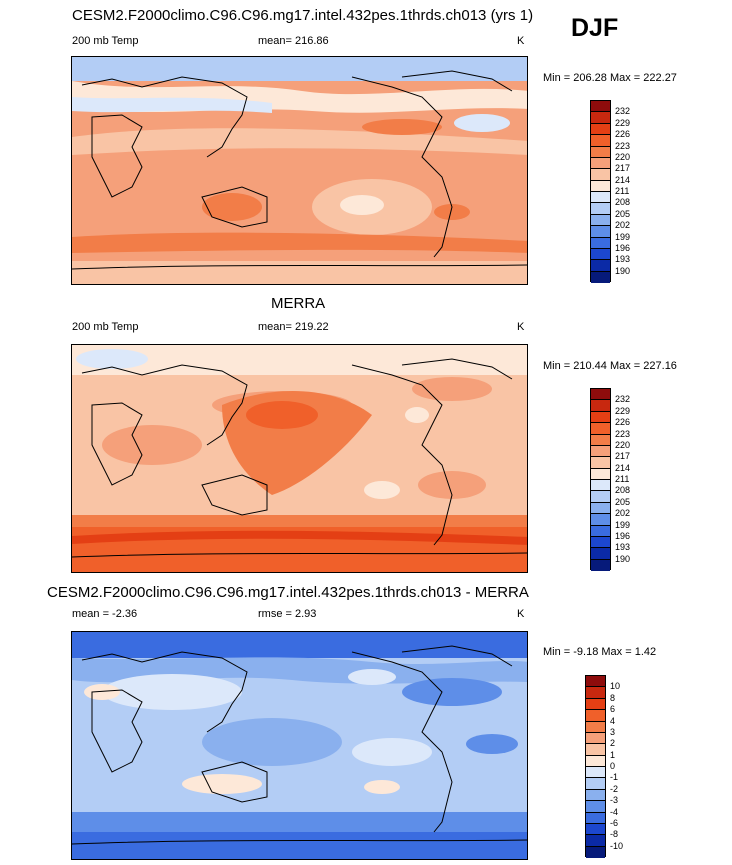 The width and height of the screenshot is (732, 865). What do you see at coordinates (623, 270) in the screenshot?
I see `colorbar-tick-label: 190` at bounding box center [623, 270].